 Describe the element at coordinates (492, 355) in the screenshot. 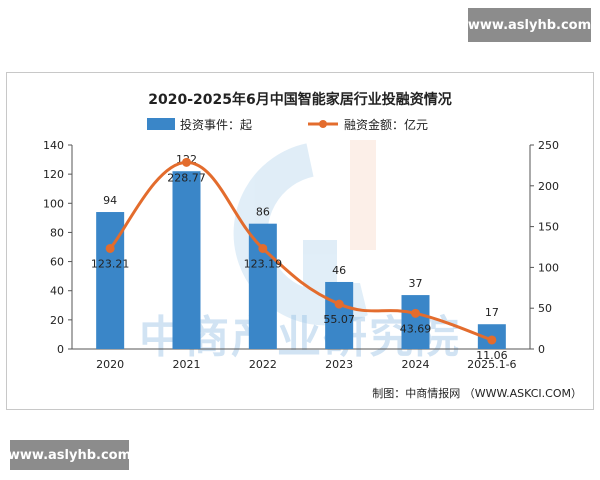

I see `line-value-label: 11.06` at that location.